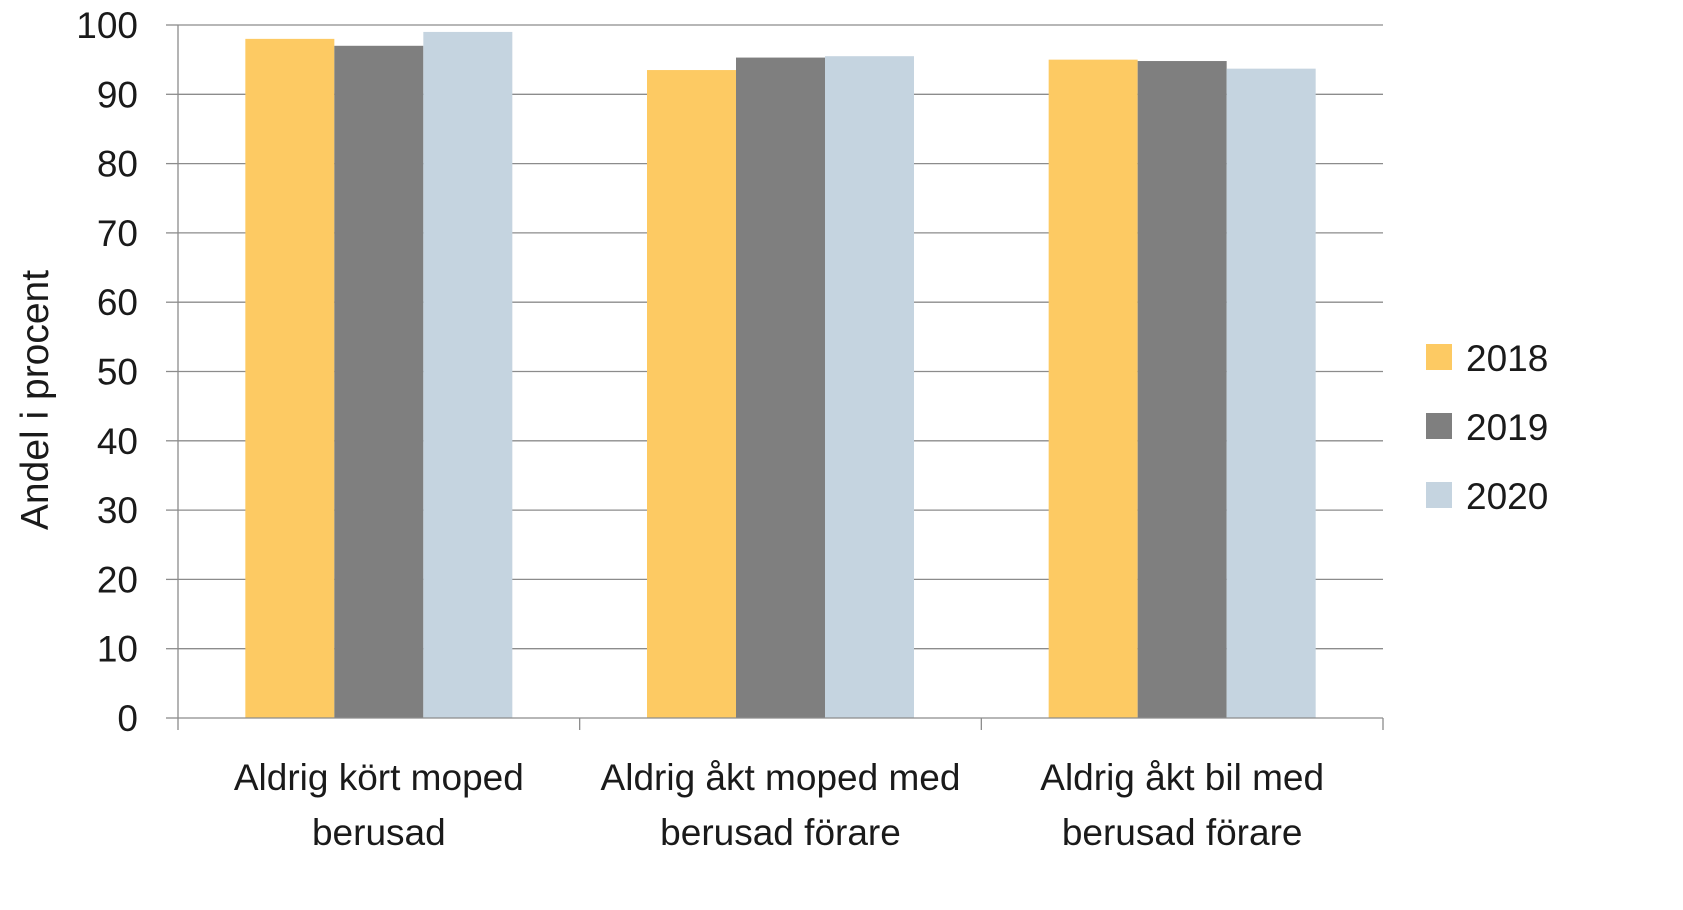 The width and height of the screenshot is (1683, 910). What do you see at coordinates (1507, 496) in the screenshot?
I see `legend-label: 2020` at bounding box center [1507, 496].